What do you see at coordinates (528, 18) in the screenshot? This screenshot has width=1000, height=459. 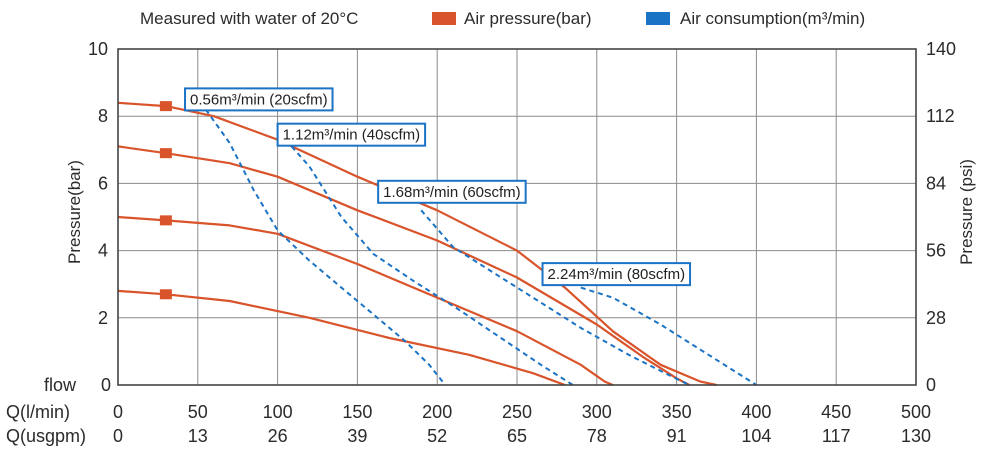 I see `air-pressure-legend-label: Air pressure(bar)` at bounding box center [528, 18].